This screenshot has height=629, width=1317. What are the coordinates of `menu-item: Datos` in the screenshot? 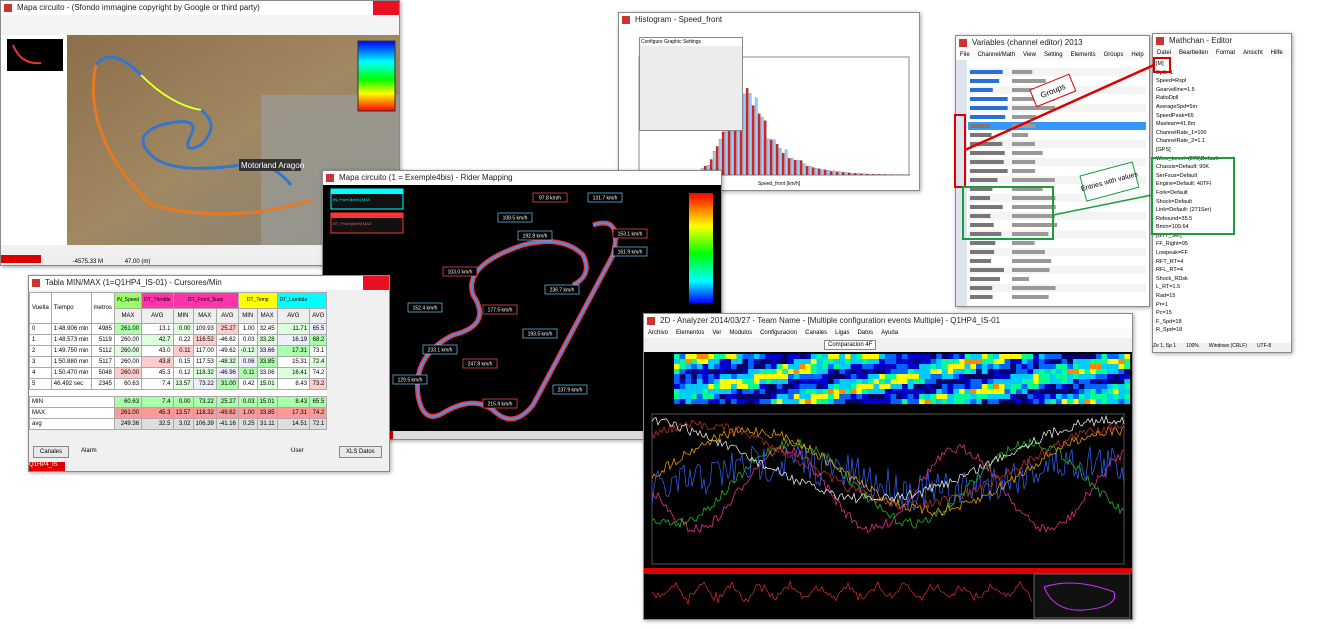 It's located at (865, 333).